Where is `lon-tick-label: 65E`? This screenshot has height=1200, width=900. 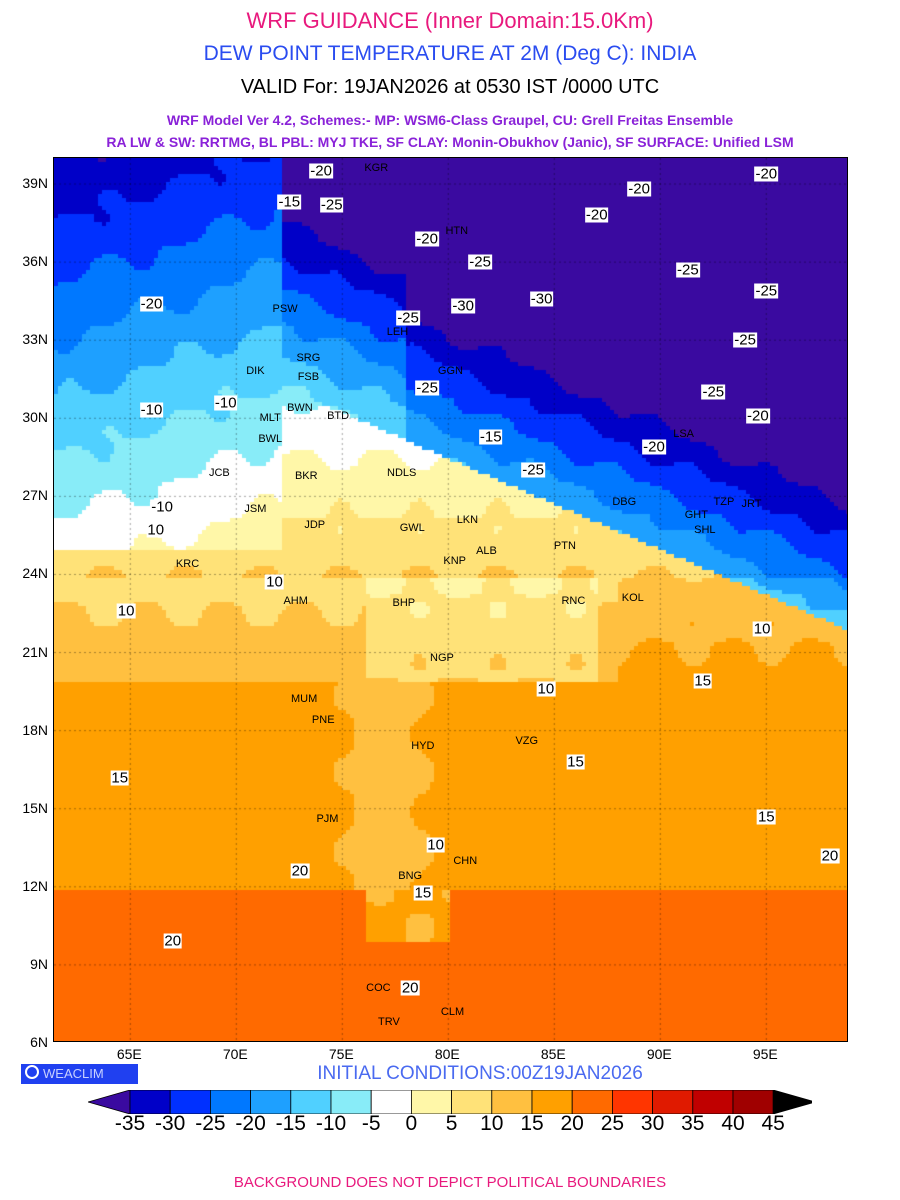
lon-tick-label: 65E is located at coordinates (129, 1054).